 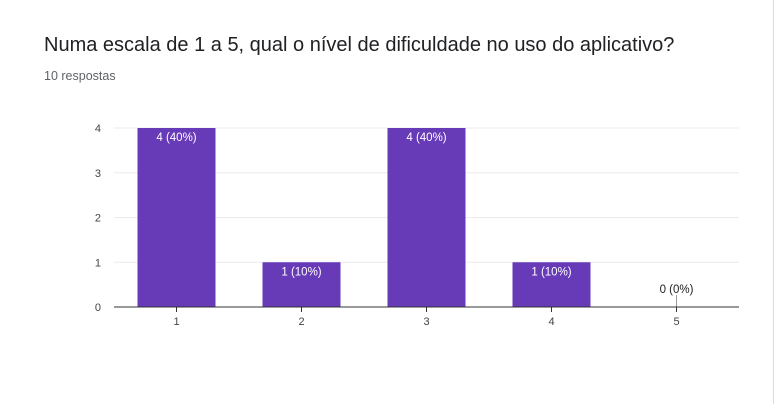 What do you see at coordinates (426, 322) in the screenshot?
I see `x-tick-label: 3` at bounding box center [426, 322].